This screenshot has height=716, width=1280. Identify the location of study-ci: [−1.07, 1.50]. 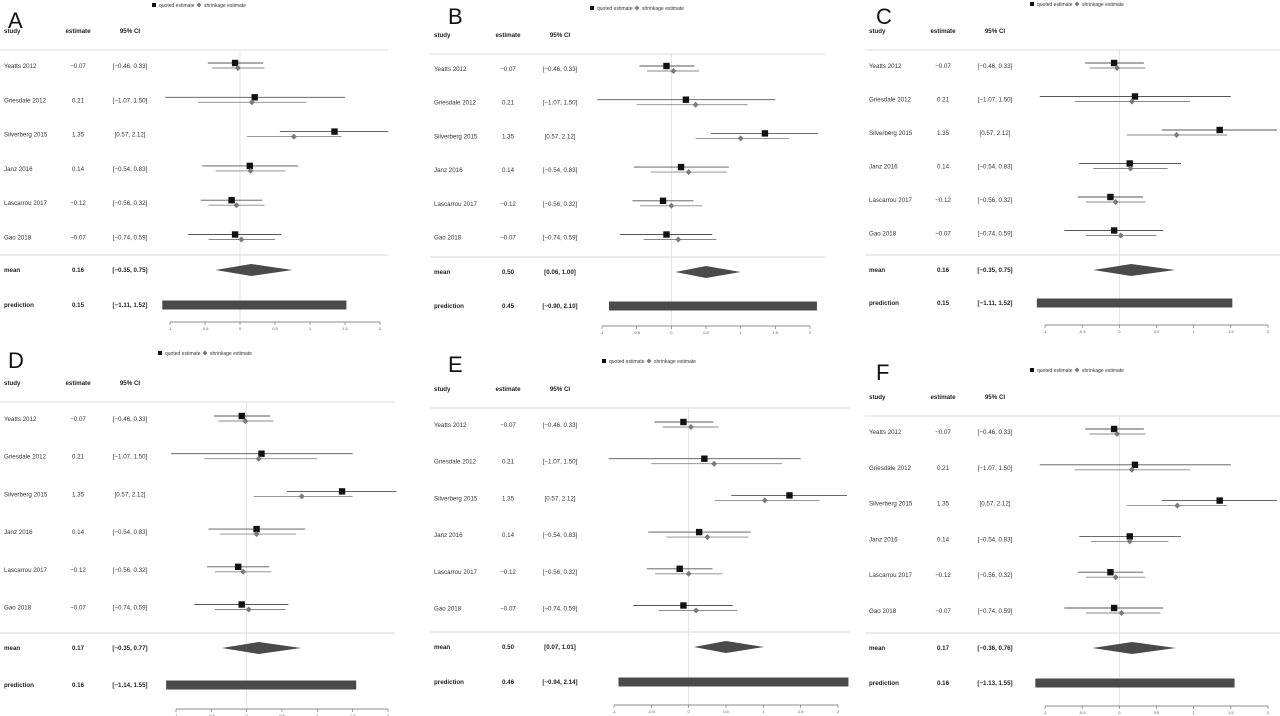
(995, 468).